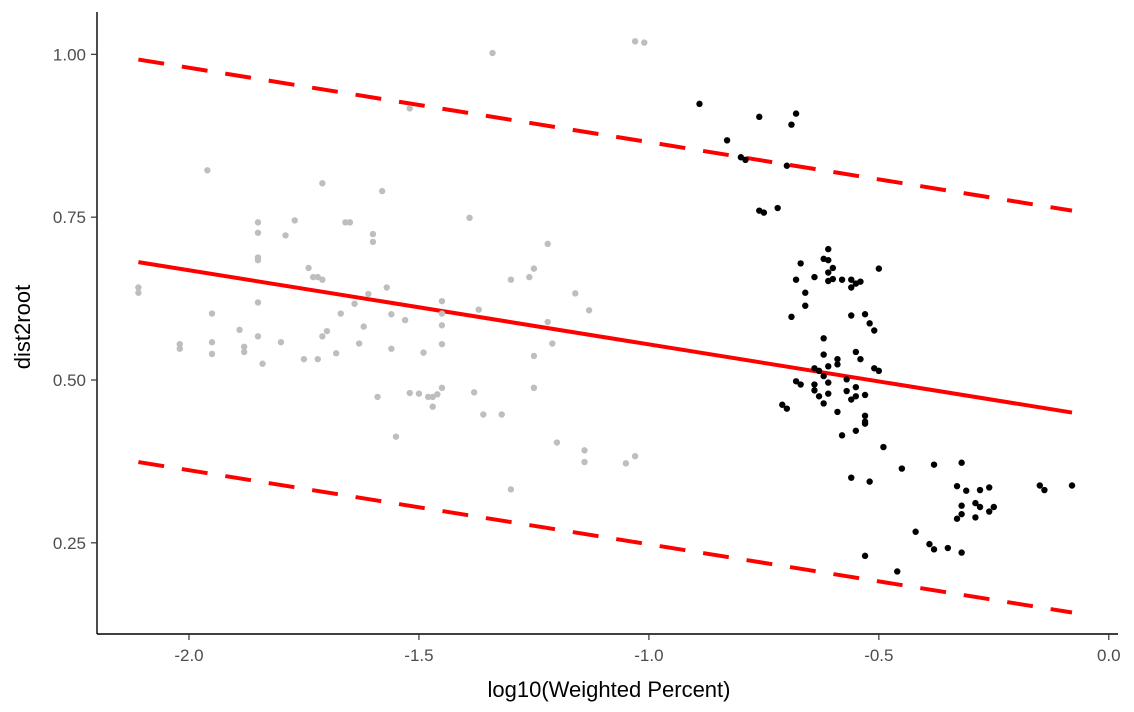 The height and width of the screenshot is (712, 1134). Describe the element at coordinates (878, 655) in the screenshot. I see `x-tick-label: -0.5` at that location.